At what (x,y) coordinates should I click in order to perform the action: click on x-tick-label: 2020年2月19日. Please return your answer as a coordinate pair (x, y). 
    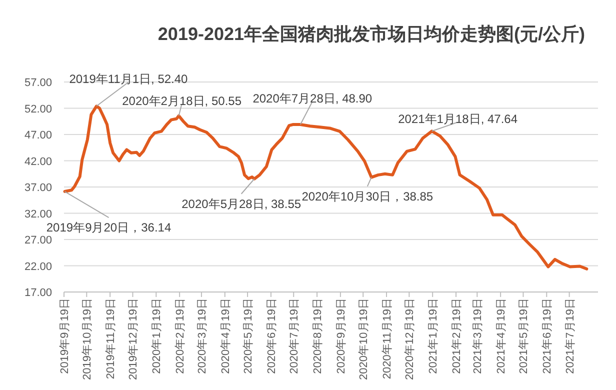
    Looking at the image, I should click on (180, 336).